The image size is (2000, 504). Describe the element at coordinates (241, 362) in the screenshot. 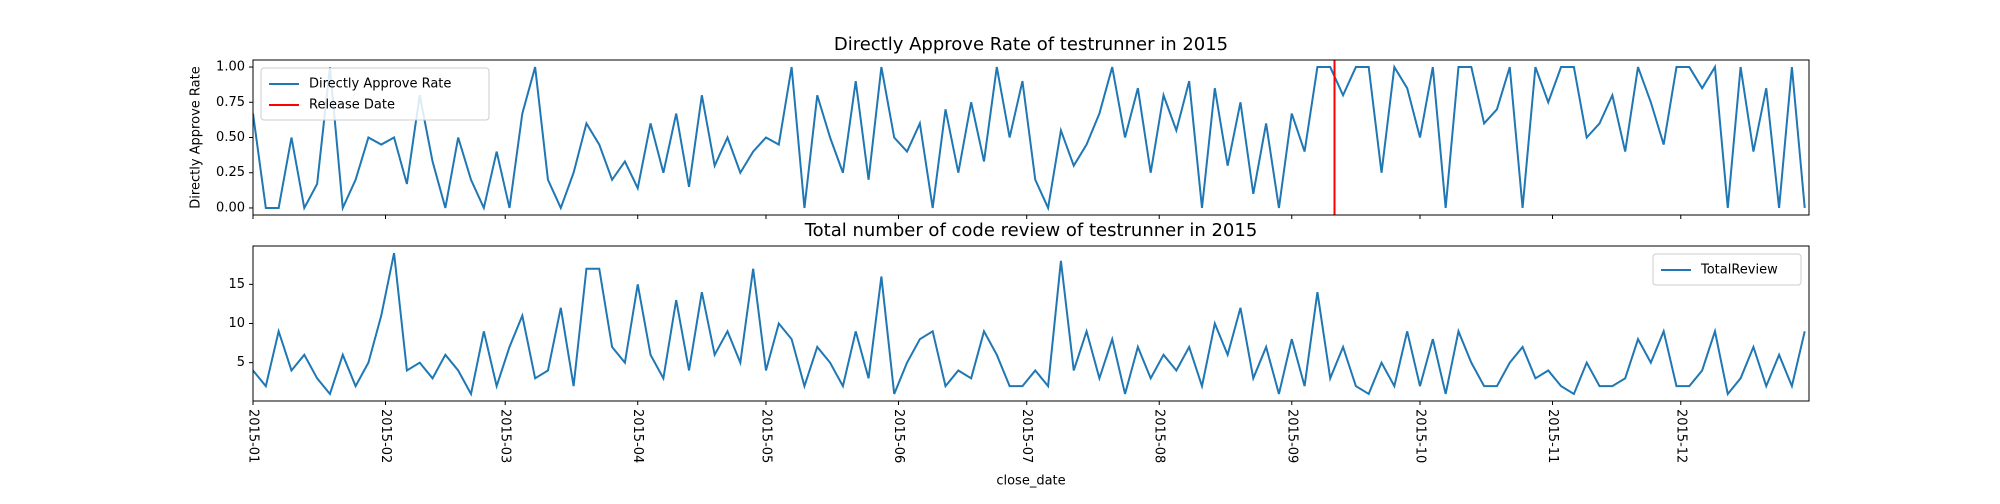

I see `y-tick-label: 5` at that location.